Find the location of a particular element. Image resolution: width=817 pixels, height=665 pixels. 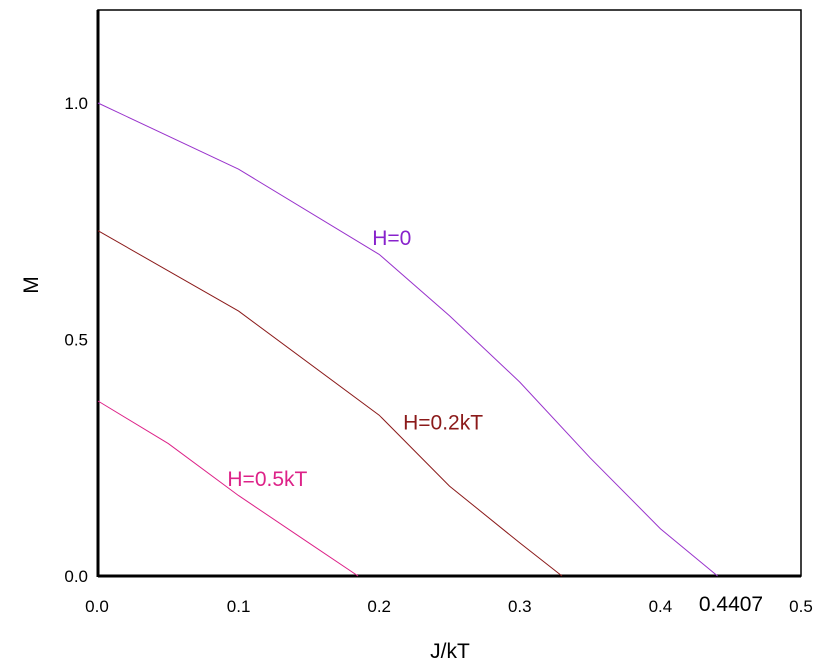

x-tick-label: 0.2 is located at coordinates (379, 606).